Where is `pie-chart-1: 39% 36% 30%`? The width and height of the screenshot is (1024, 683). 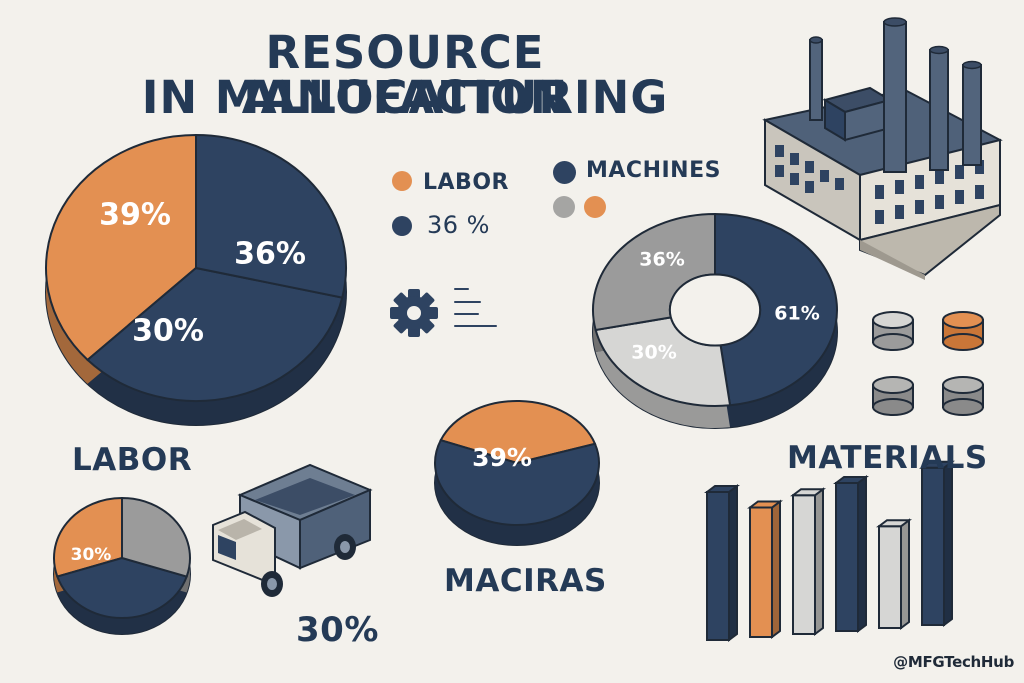 pie-chart-1: 39% 36% 30% is located at coordinates (196, 279).